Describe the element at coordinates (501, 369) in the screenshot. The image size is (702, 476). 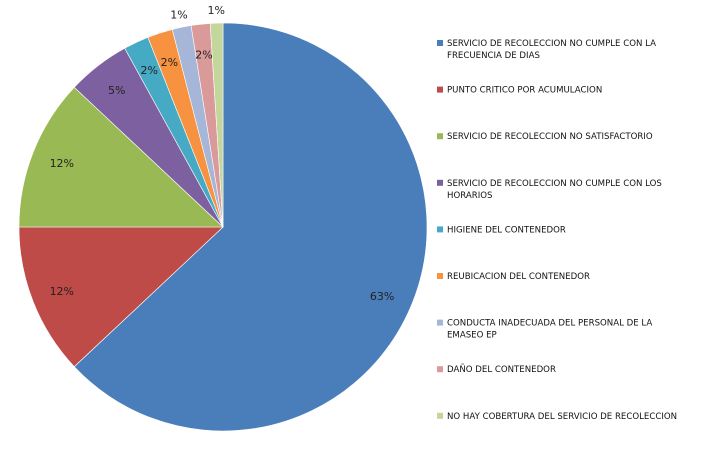
I see `legend-label: DAÑO DEL CONTENEDOR` at that location.